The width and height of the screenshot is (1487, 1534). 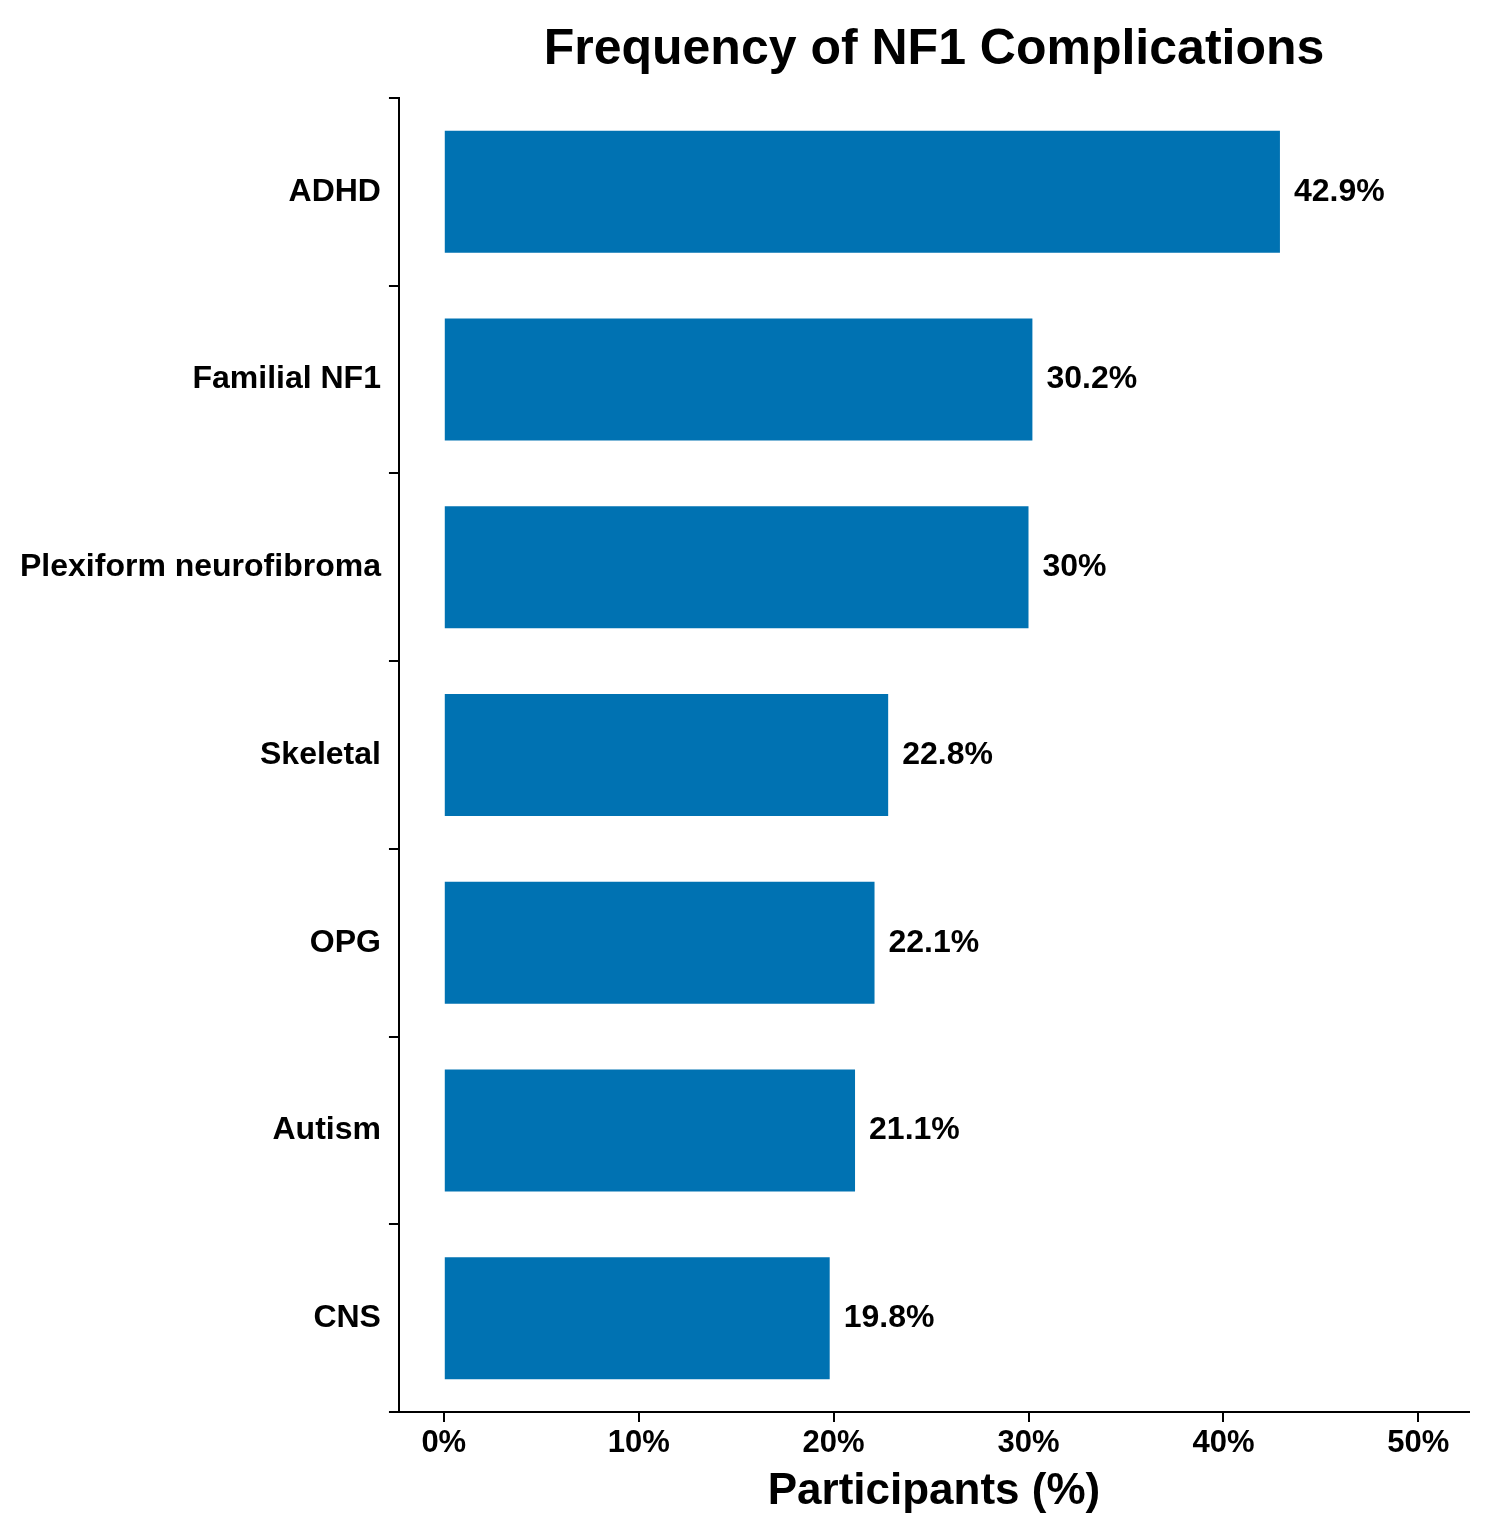 What do you see at coordinates (638, 1442) in the screenshot?
I see `x-tick-label: 10%` at bounding box center [638, 1442].